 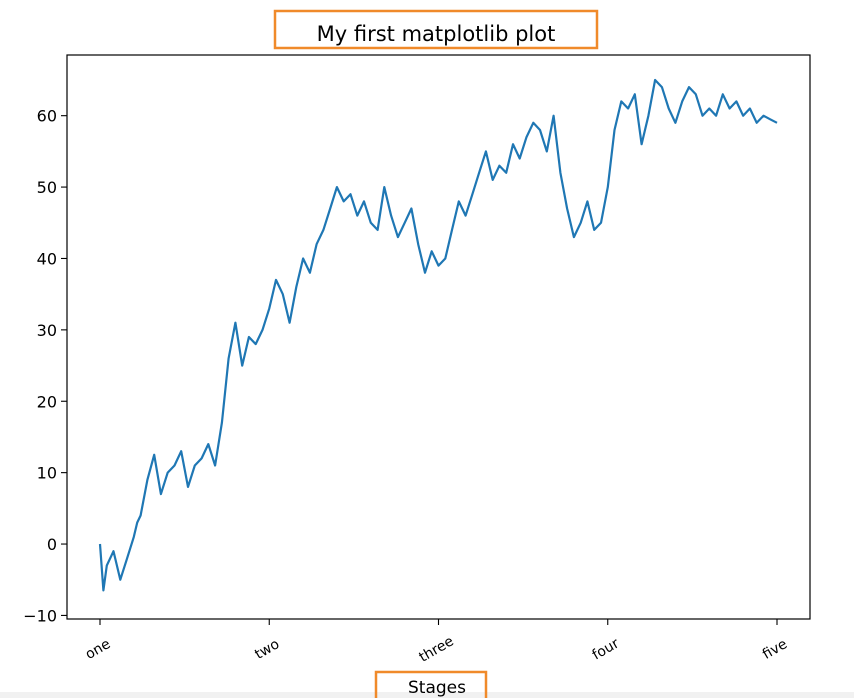 I want to click on window-bottom-strip, so click(x=427, y=695).